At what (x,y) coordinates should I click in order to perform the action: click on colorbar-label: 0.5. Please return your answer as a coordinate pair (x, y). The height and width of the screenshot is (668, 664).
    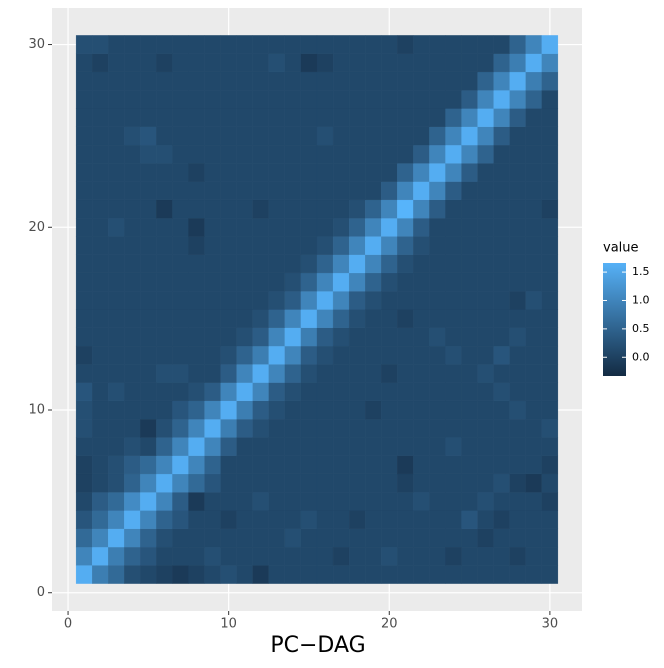
    Looking at the image, I should click on (641, 328).